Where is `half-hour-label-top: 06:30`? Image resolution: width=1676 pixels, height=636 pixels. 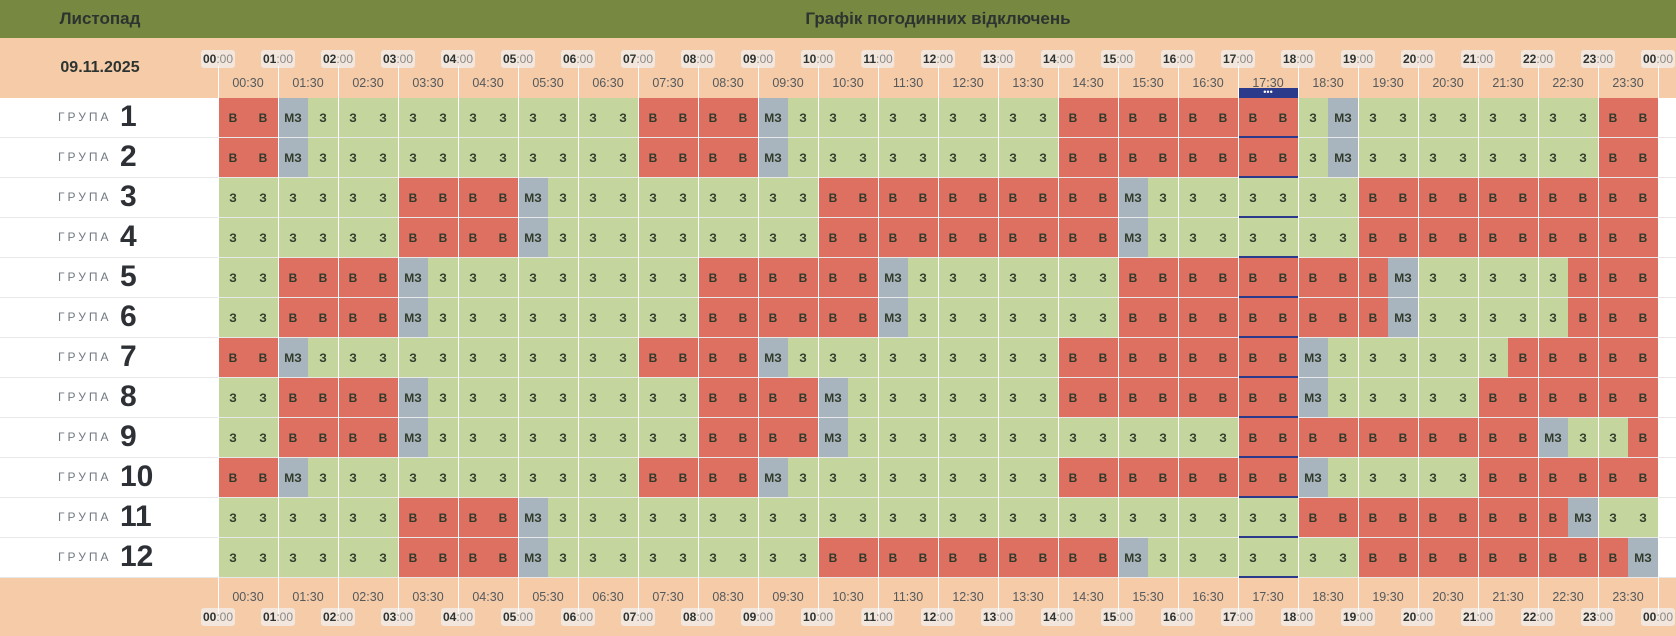
half-hour-label-top: 06:30 is located at coordinates (608, 83).